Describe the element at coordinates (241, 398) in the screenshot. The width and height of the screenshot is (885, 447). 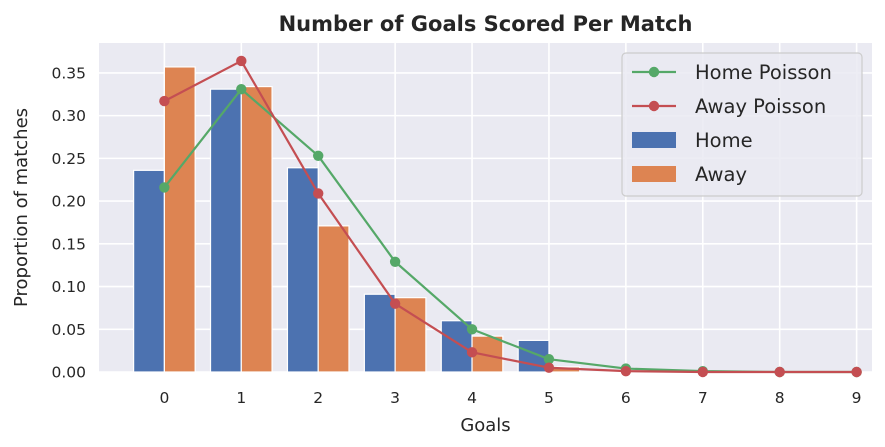
I see `x-tick-label: 1` at that location.